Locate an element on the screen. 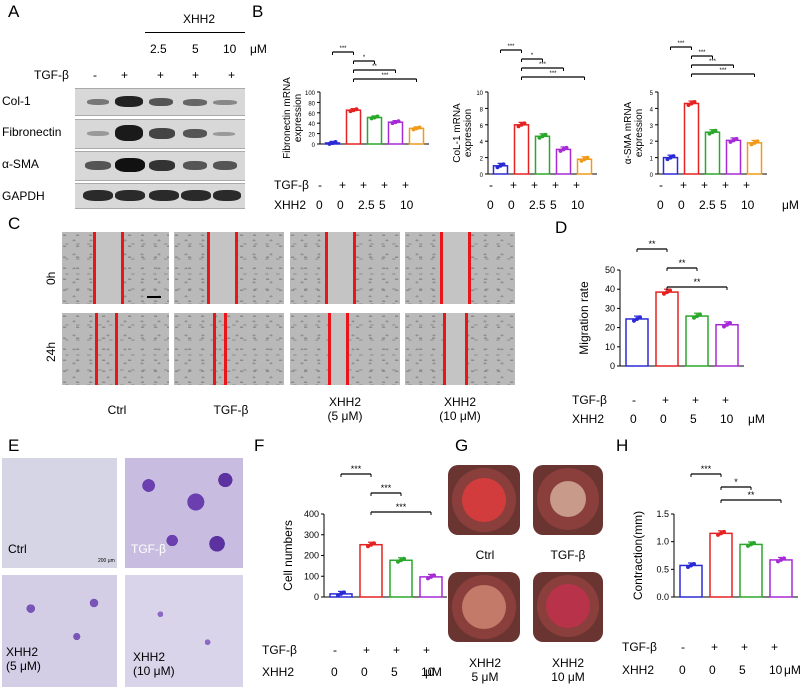  scratch-xhh2-5-0h is located at coordinates (345, 268).